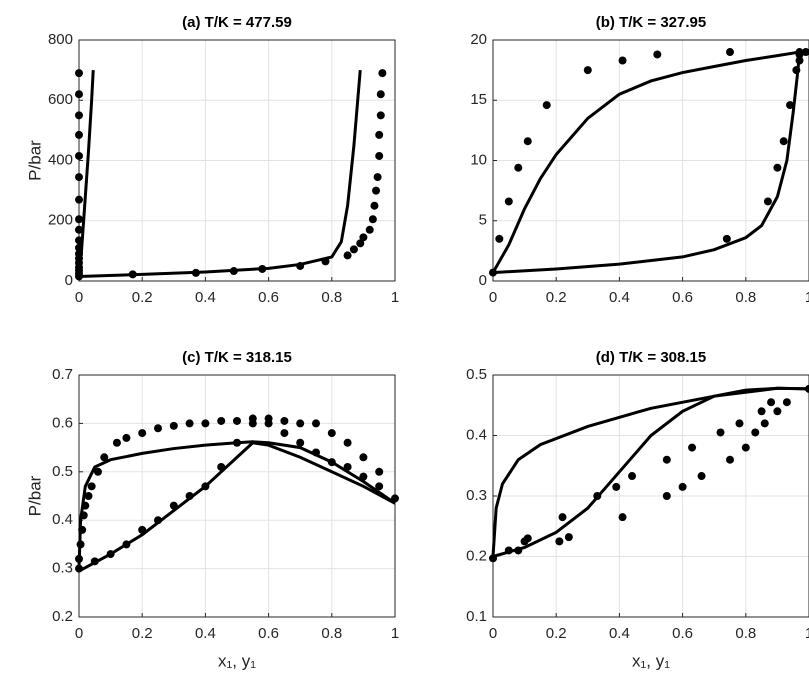 This screenshot has width=809, height=682. I want to click on y-tick-label: 0, so click(483, 280).